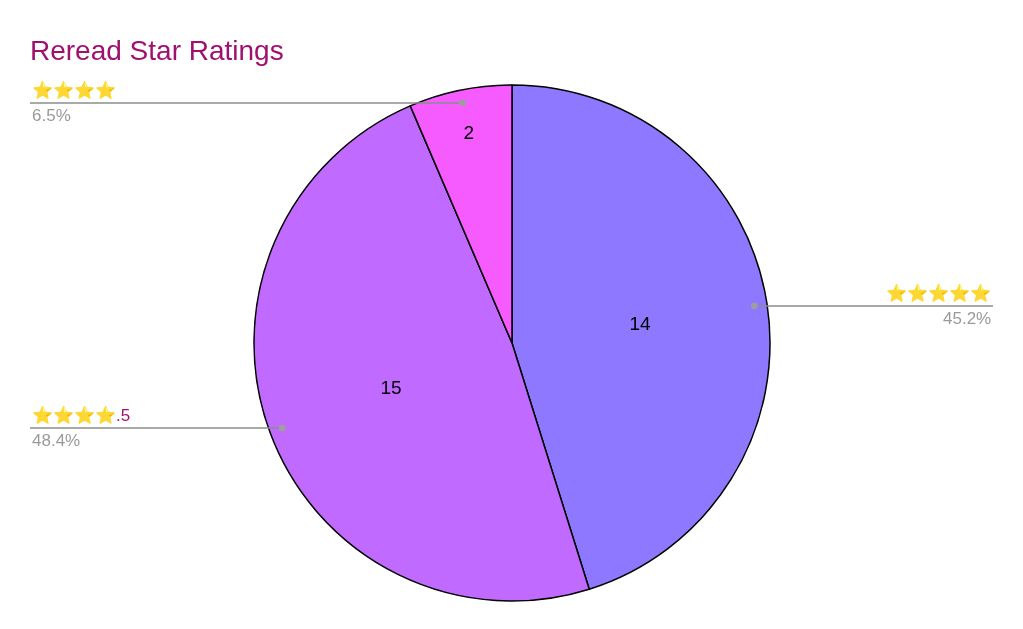 Image resolution: width=1023 pixels, height=629 pixels. What do you see at coordinates (51, 115) in the screenshot?
I see `text: 6.5%` at bounding box center [51, 115].